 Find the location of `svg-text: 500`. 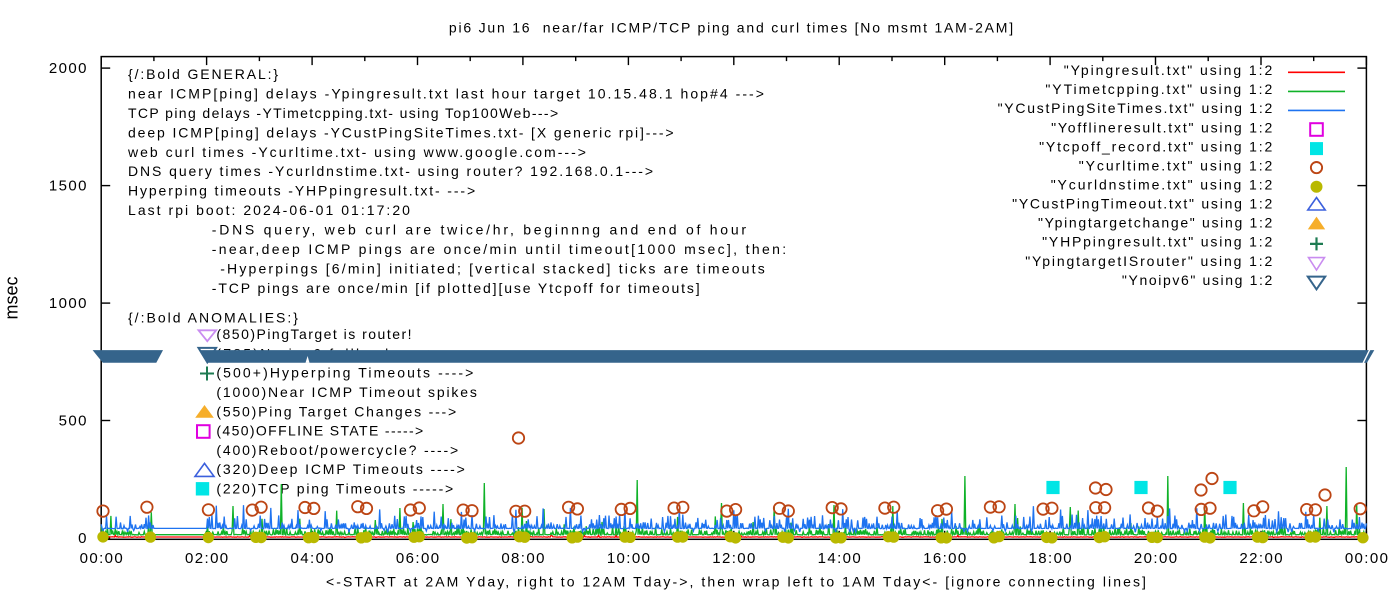

svg-text: 500 is located at coordinates (73, 421).